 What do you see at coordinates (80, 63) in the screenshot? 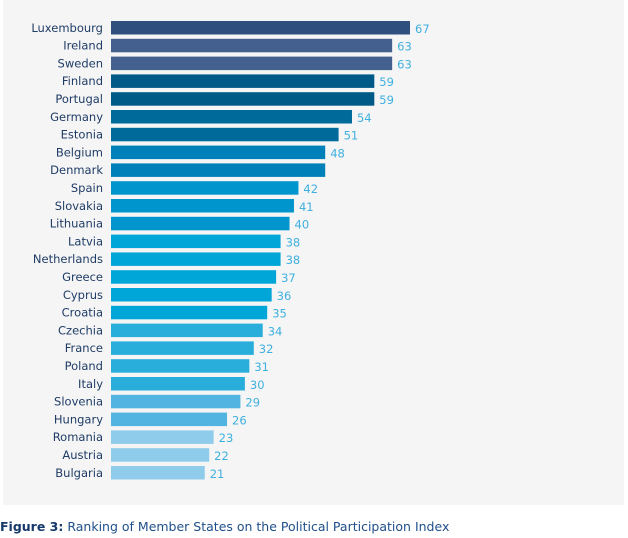
I see `category-label: Sweden` at bounding box center [80, 63].